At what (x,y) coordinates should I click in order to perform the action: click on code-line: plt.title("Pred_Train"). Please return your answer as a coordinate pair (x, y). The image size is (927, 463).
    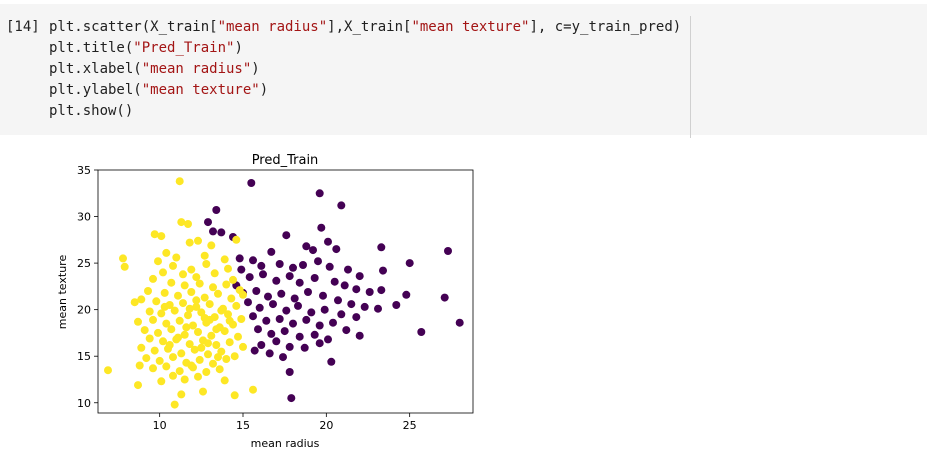
    Looking at the image, I should click on (146, 48).